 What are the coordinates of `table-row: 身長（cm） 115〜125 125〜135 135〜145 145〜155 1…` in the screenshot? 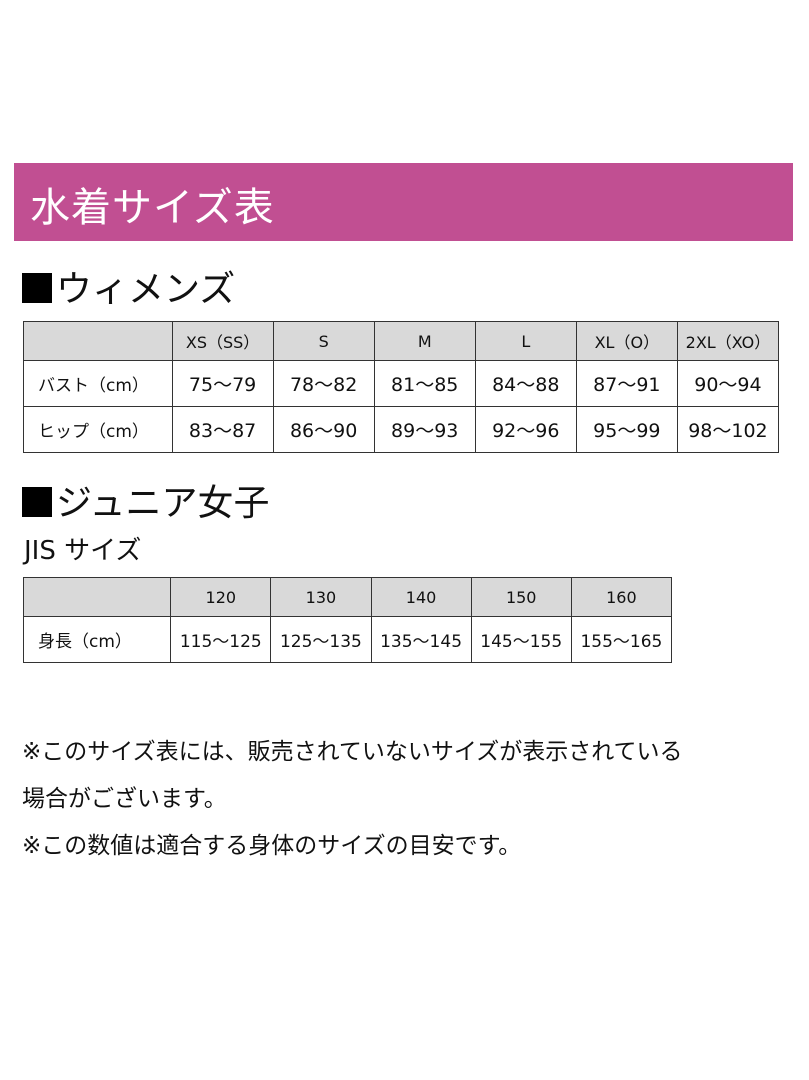 It's located at (347, 639).